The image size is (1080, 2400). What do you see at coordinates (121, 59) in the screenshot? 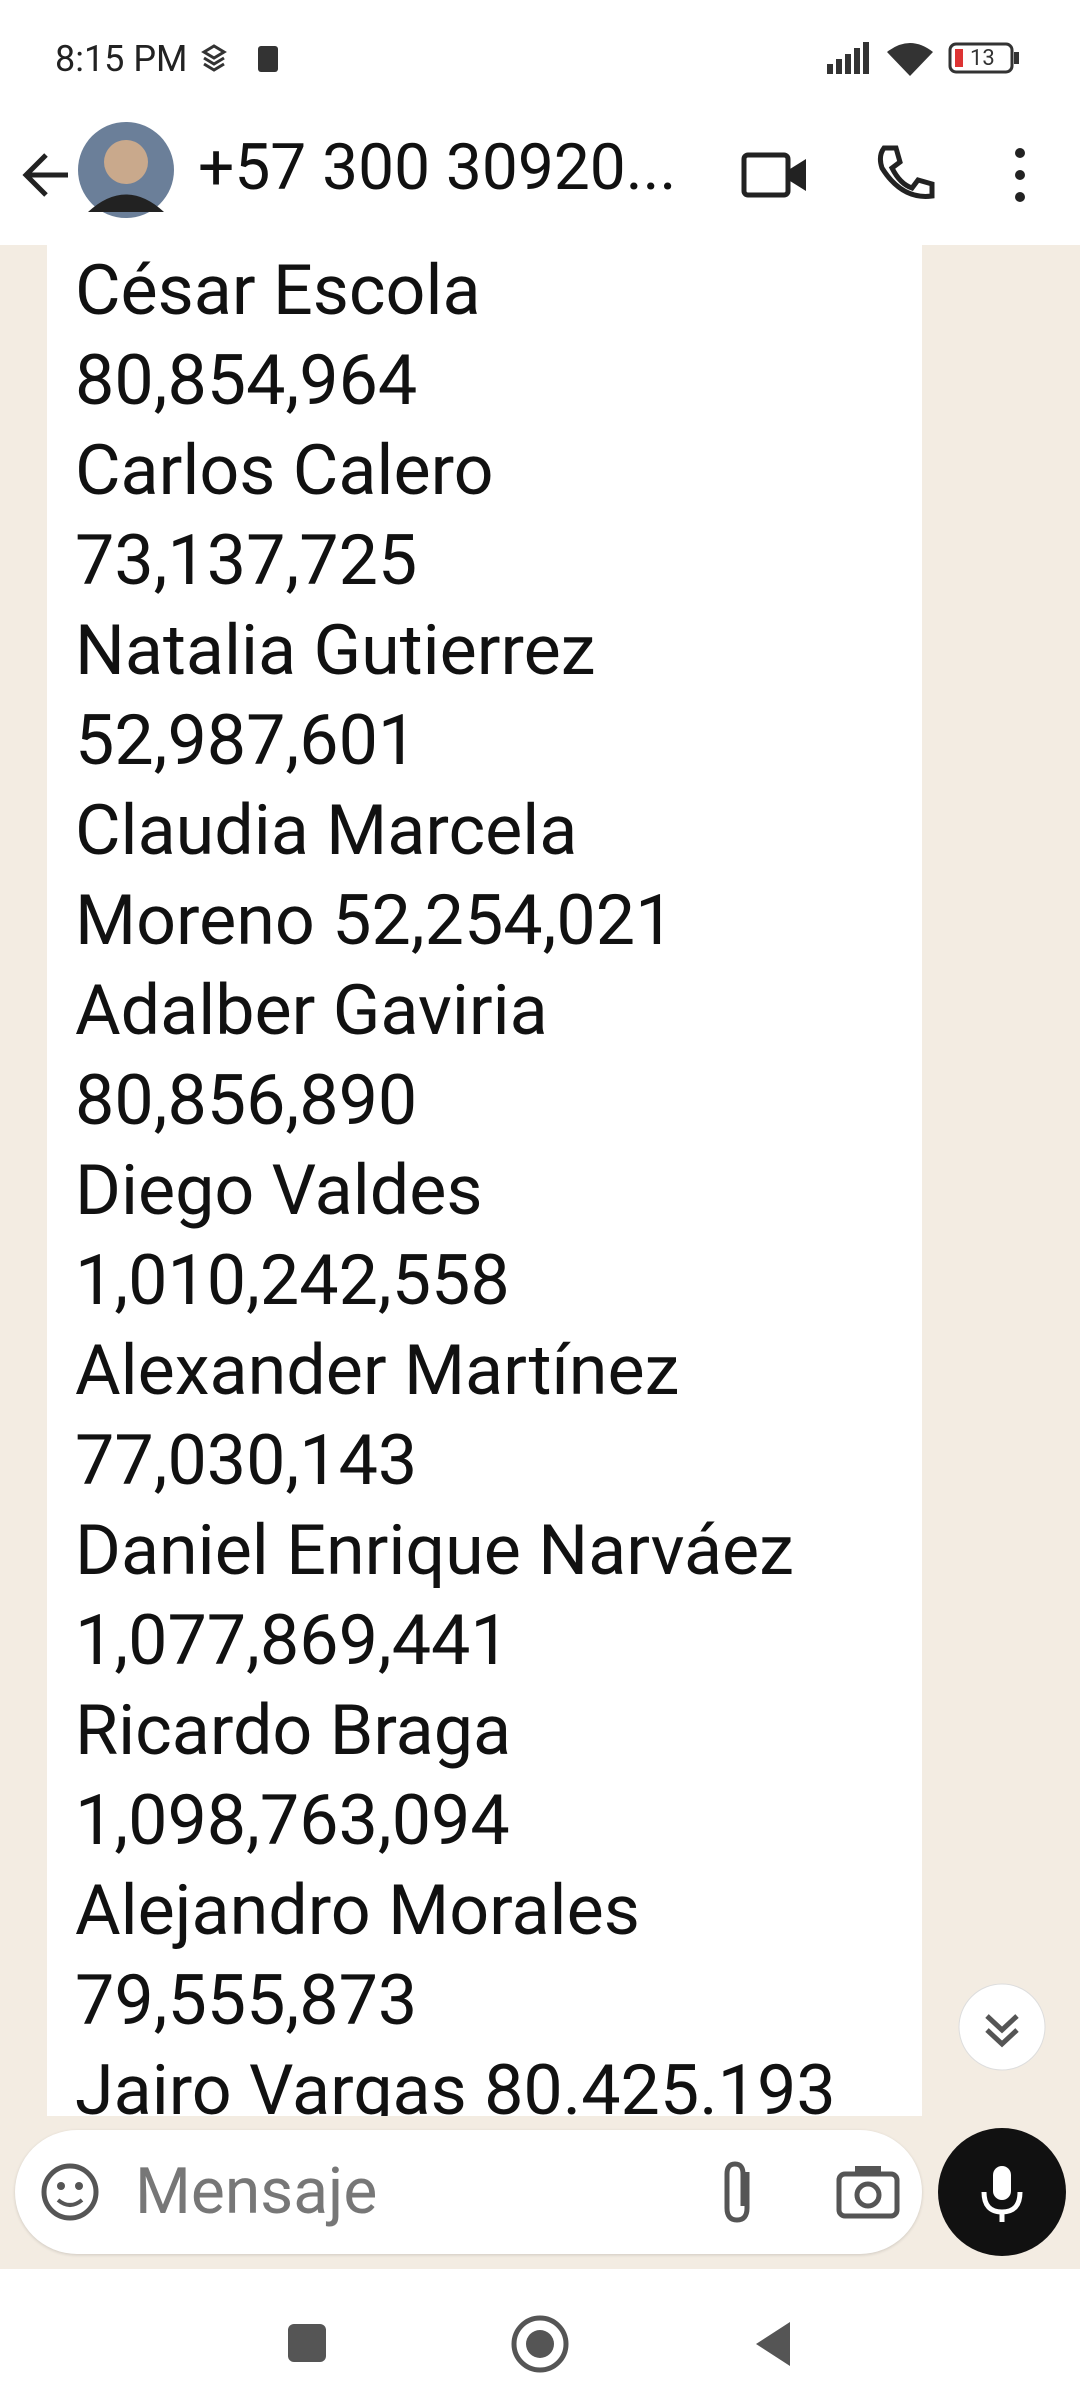
I see `time: 8:15 PM` at bounding box center [121, 59].